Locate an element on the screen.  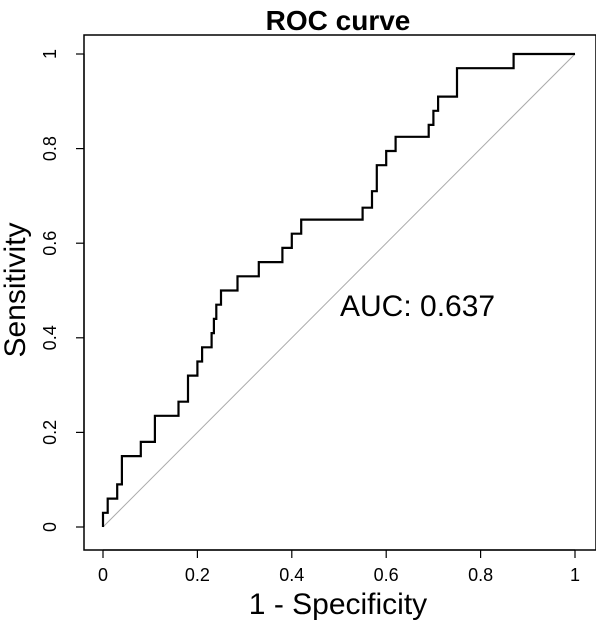
x-axis: 0 0.2 0.4 0.6 0.8 1 is located at coordinates (339, 567).